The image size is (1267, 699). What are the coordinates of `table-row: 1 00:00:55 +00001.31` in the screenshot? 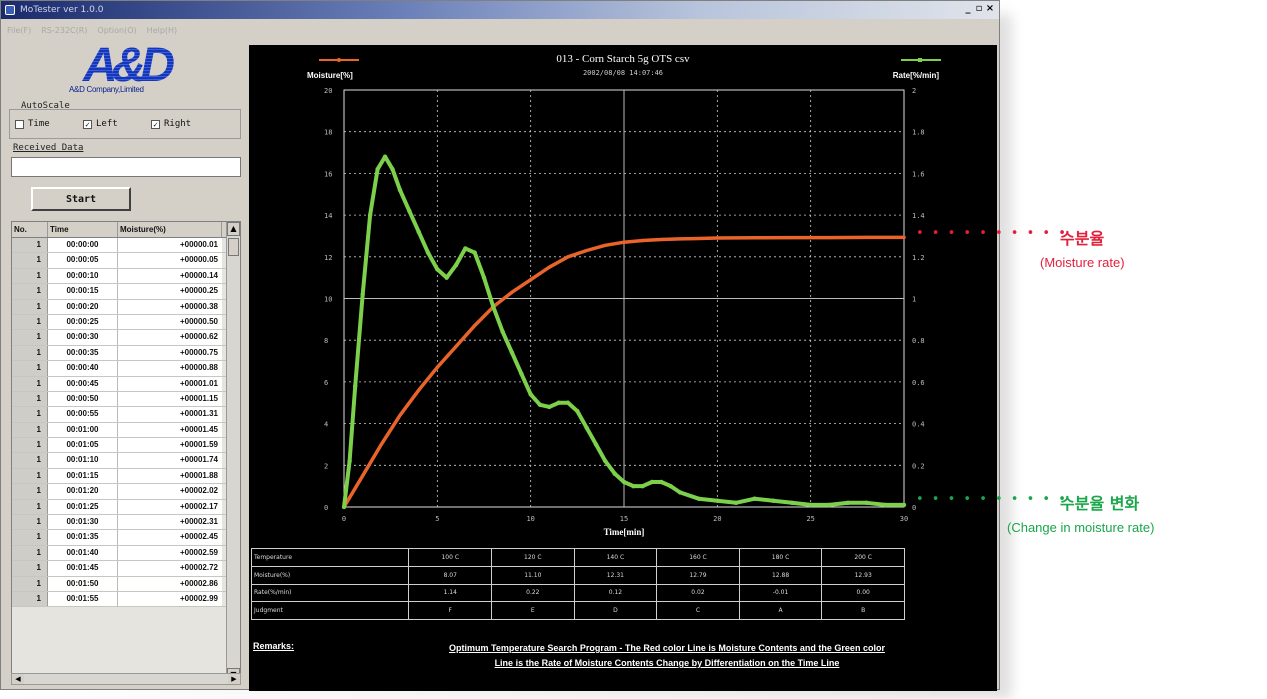 It's located at (126, 415).